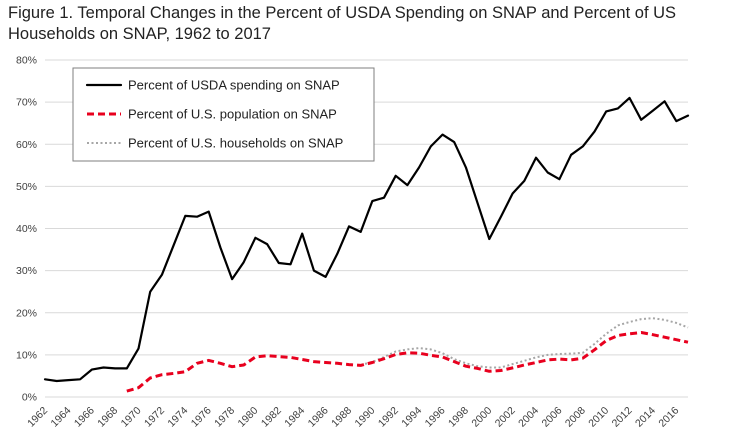  I want to click on x-tick-label: 1996, so click(435, 417).